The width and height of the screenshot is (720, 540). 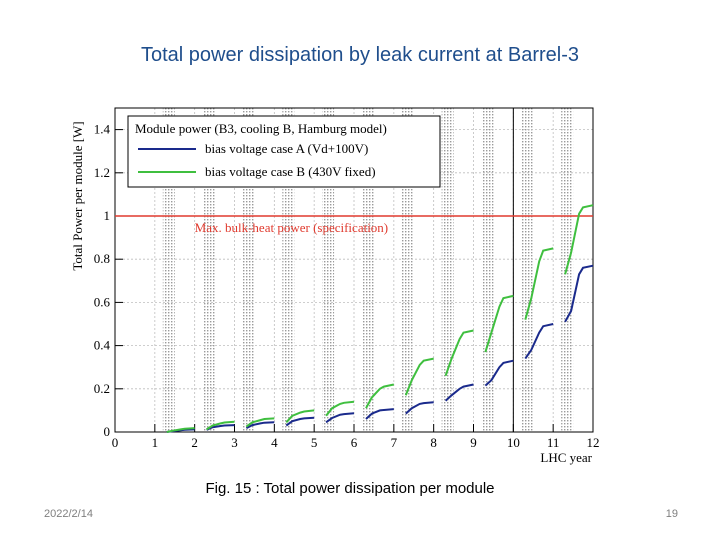 I want to click on x-axis-label: LHC year, so click(x=566, y=457).